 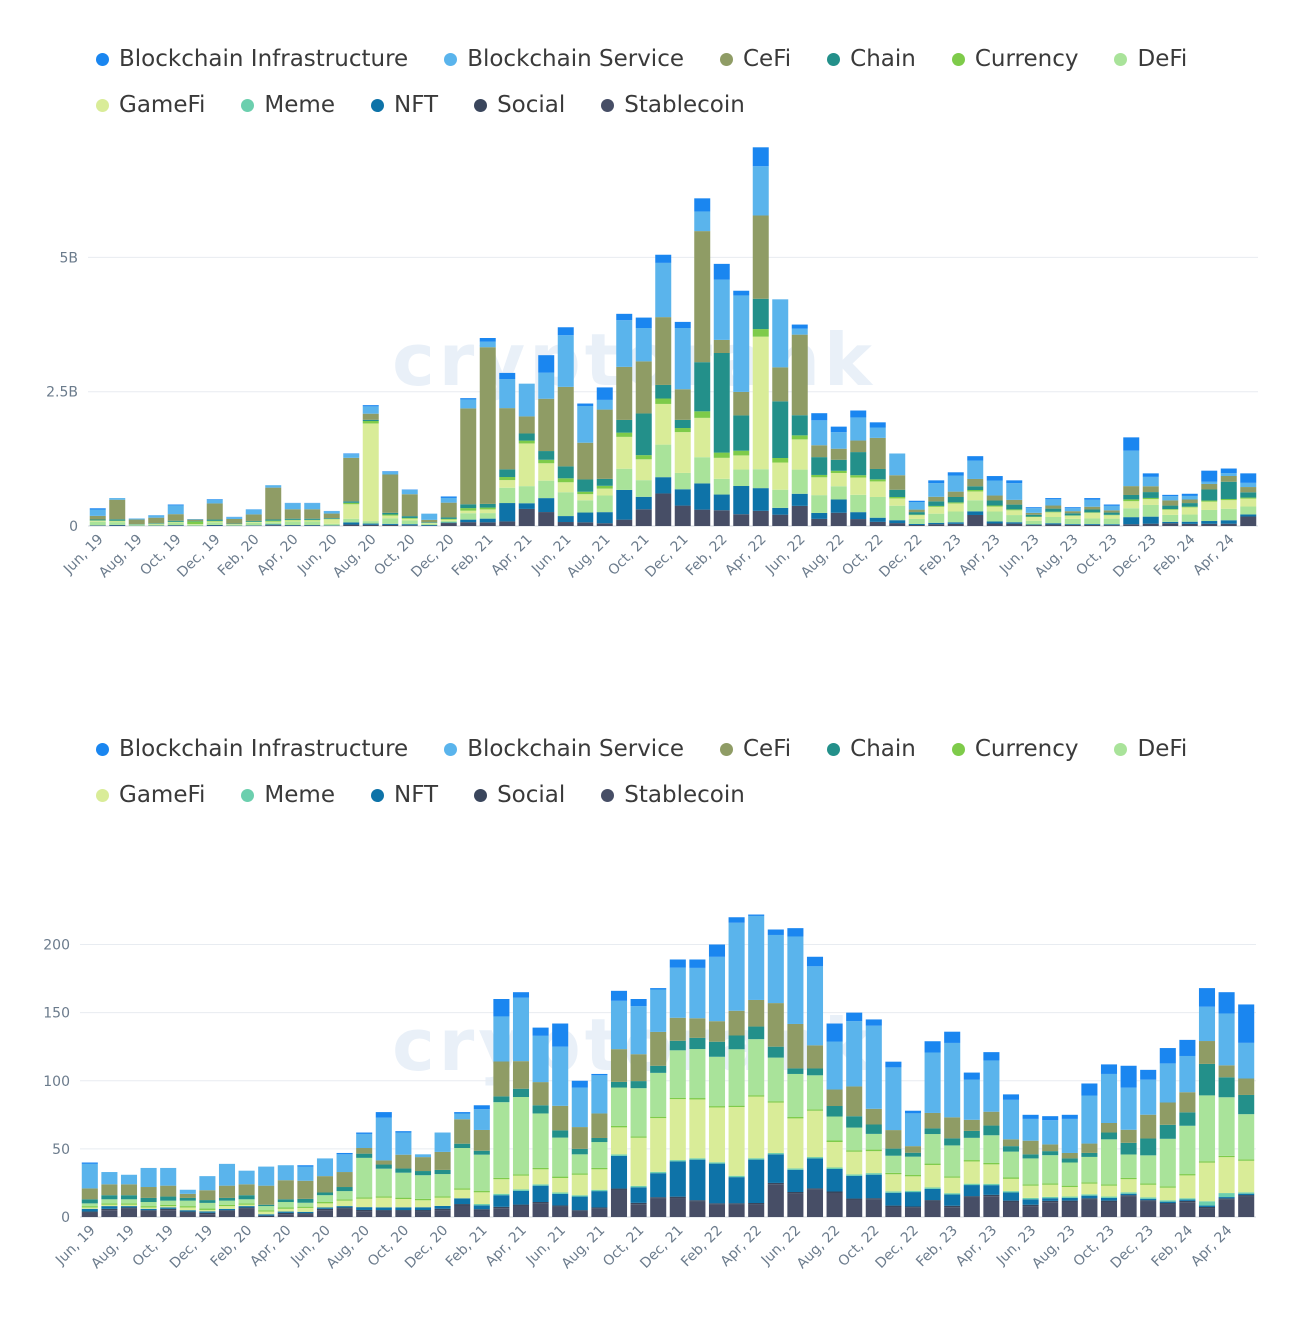 What do you see at coordinates (1014, 749) in the screenshot?
I see `legend-item-currency: Currency` at bounding box center [1014, 749].